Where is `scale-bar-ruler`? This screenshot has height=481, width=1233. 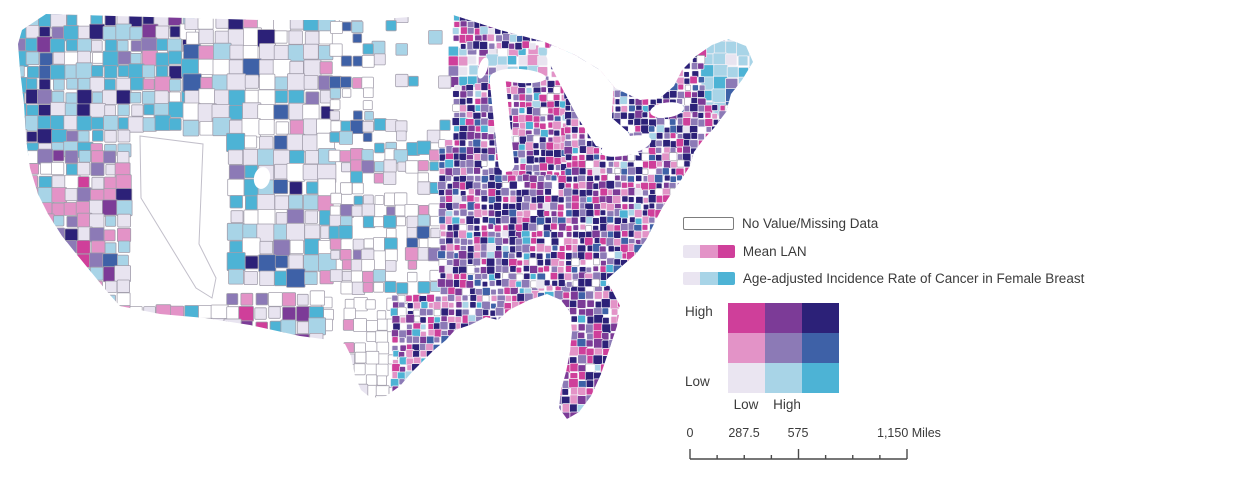
scale-bar-ruler is located at coordinates (798, 454).